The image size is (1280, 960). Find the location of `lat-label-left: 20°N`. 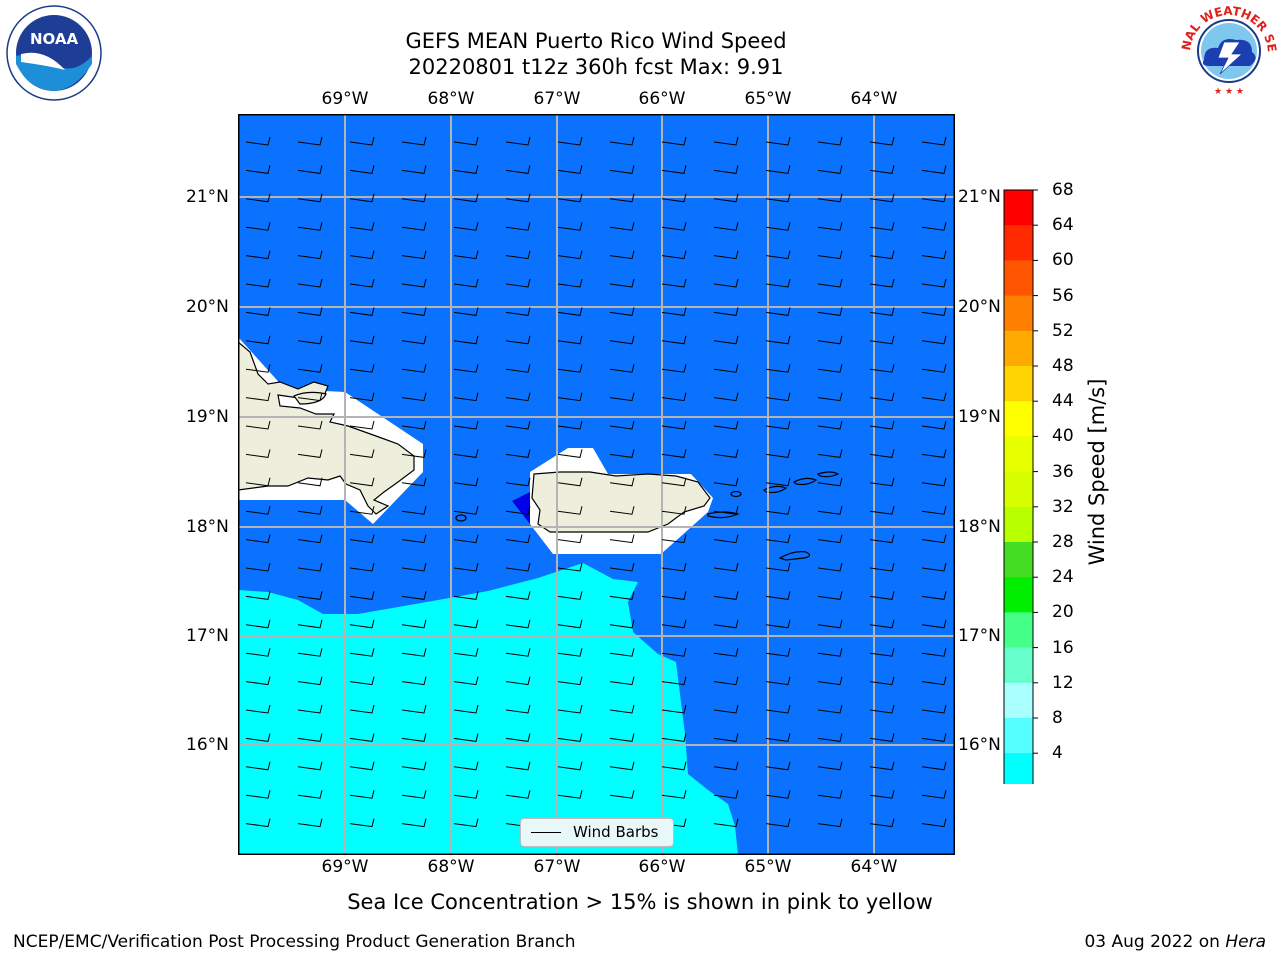

lat-label-left: 20°N is located at coordinates (207, 307).